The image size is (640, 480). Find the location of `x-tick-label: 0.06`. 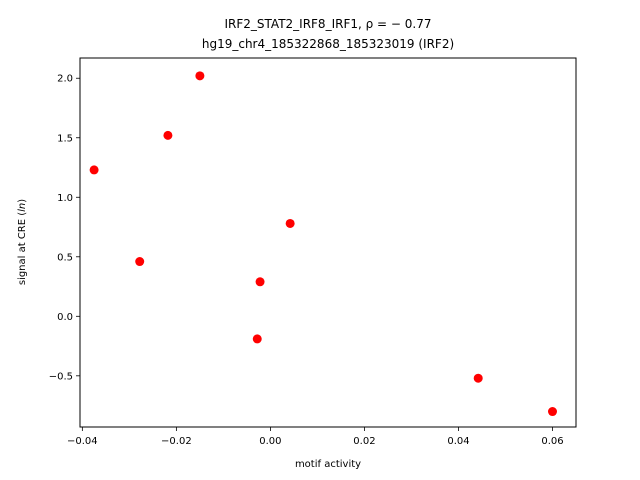

x-tick-label: 0.06 is located at coordinates (552, 441).